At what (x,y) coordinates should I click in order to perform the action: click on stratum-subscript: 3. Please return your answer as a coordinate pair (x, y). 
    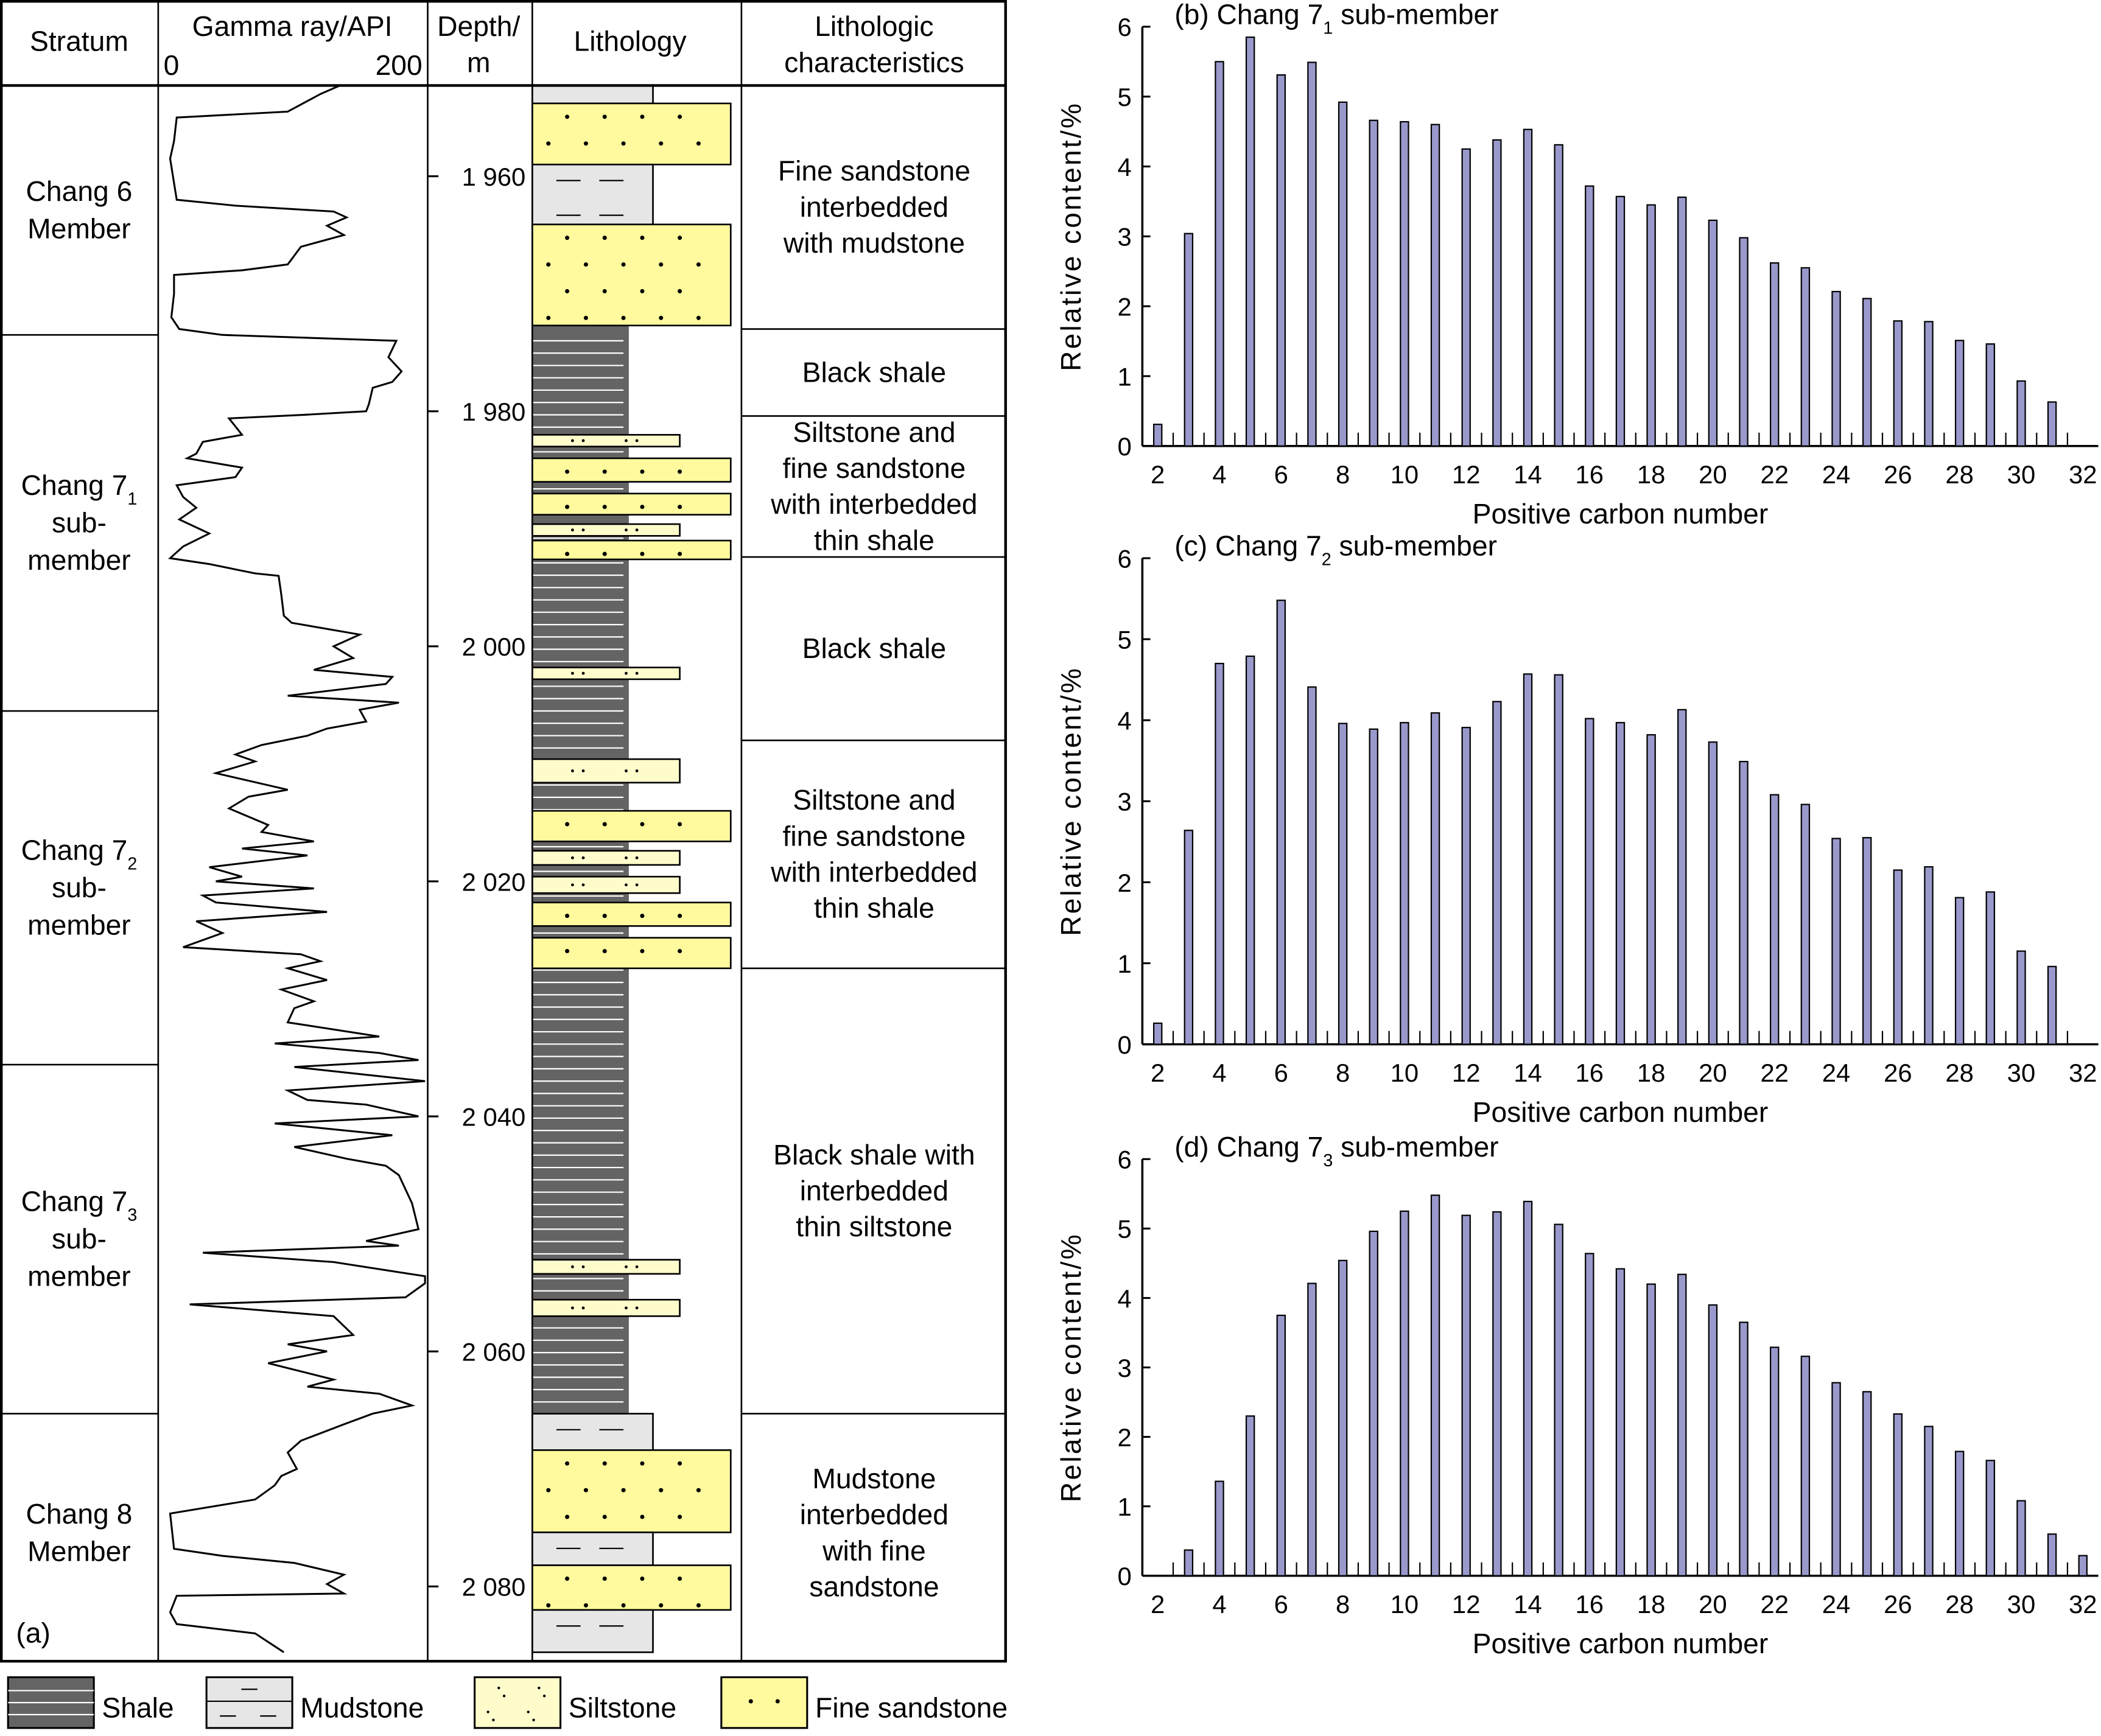
    Looking at the image, I should click on (132, 1215).